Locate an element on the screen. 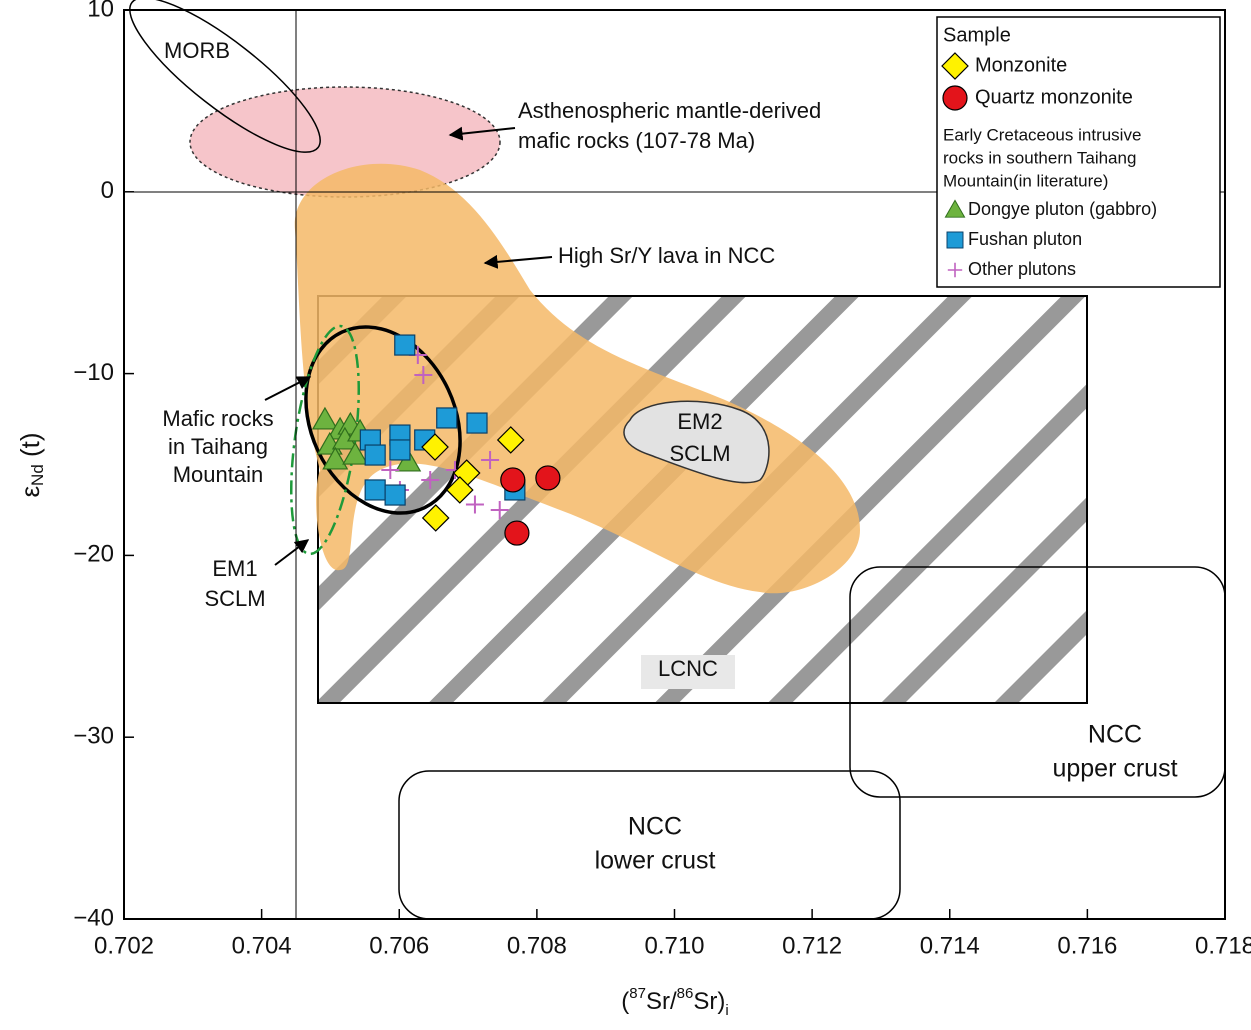  x-tick-label: 0.712 is located at coordinates (812, 945).